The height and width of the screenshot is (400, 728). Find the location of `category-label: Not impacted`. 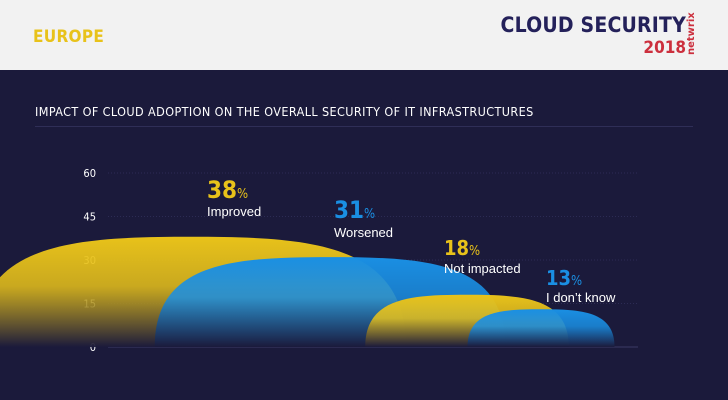

category-label: Not impacted is located at coordinates (482, 268).